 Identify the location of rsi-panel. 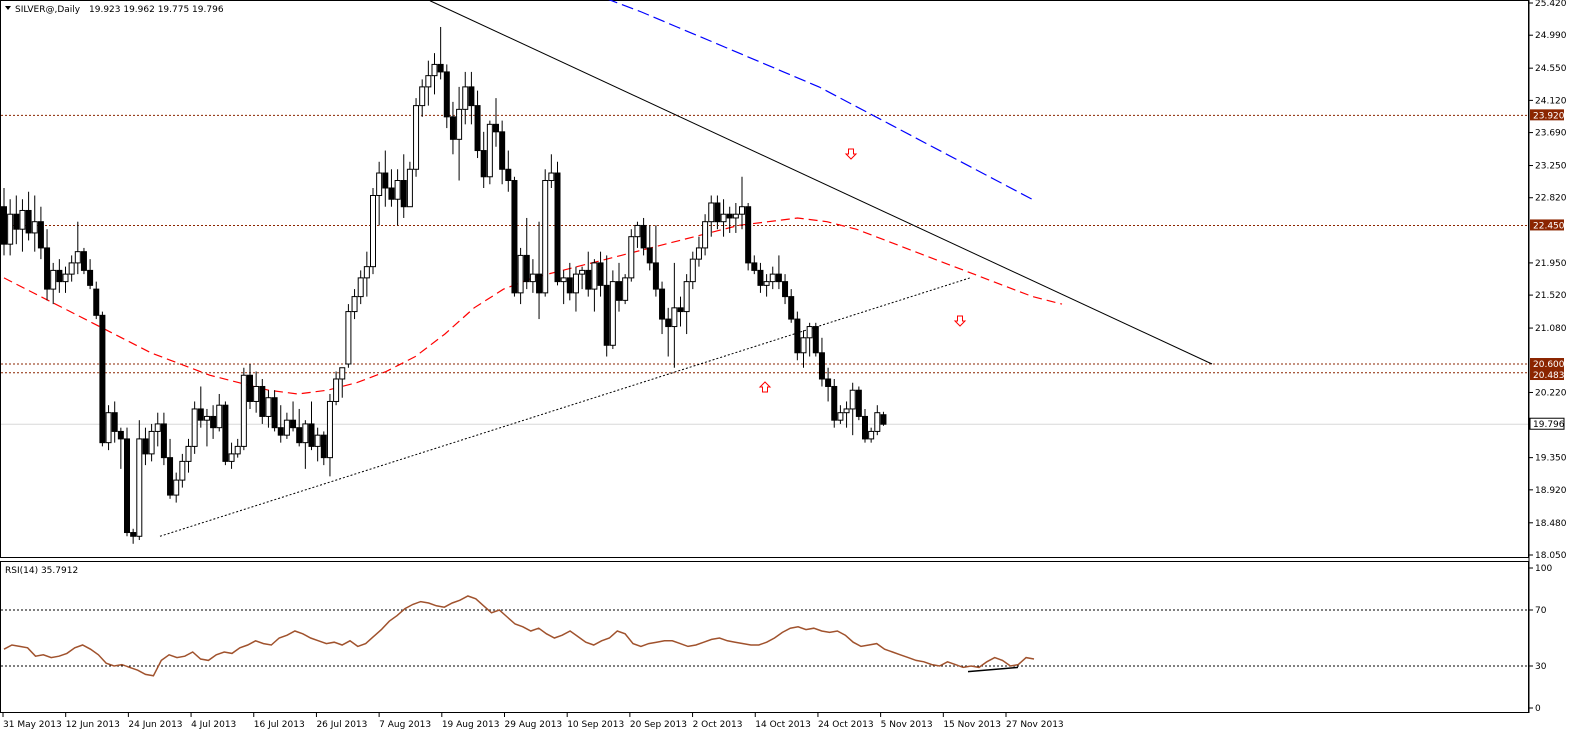
(764, 636).